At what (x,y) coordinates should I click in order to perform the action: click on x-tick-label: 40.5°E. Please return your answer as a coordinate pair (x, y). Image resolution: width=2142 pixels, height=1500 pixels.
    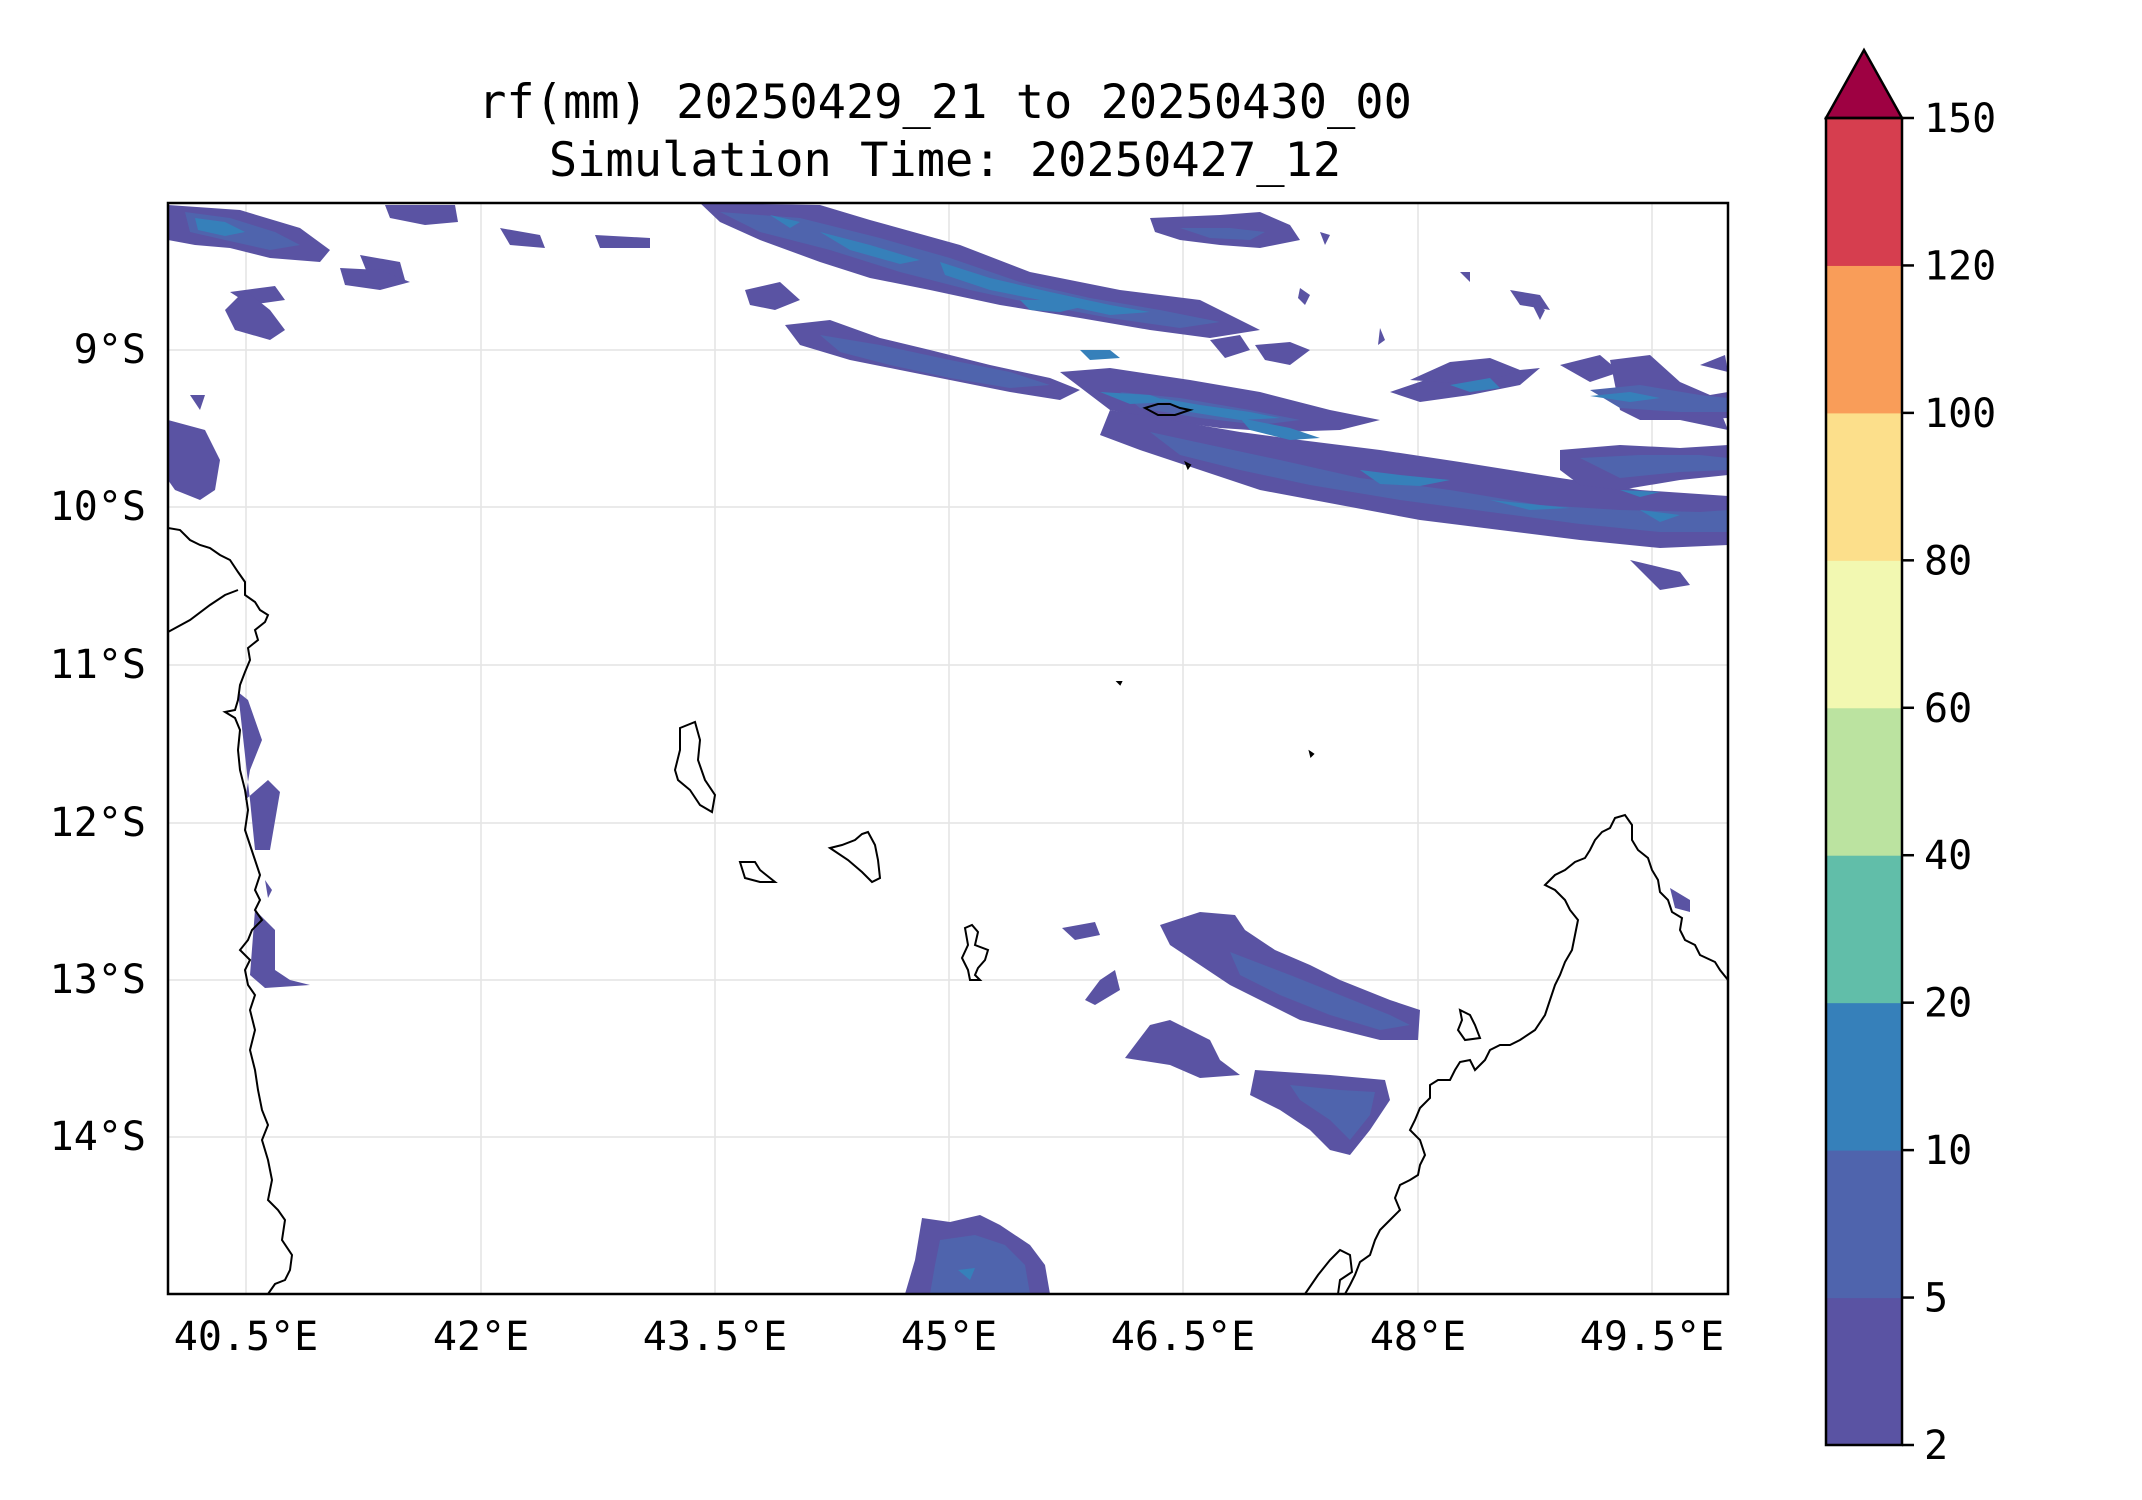
    Looking at the image, I should click on (246, 1337).